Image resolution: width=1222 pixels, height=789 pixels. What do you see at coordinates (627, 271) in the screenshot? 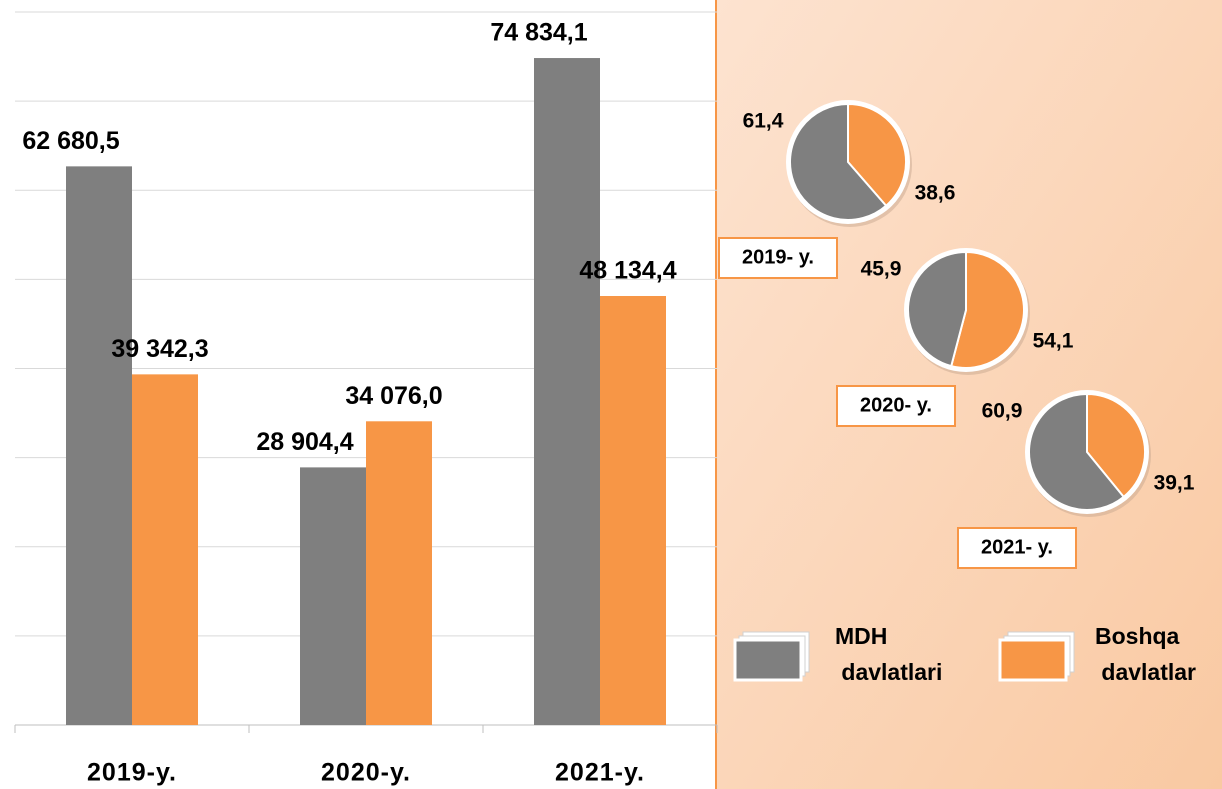
I see `data-label: 48 134,4` at bounding box center [627, 271].